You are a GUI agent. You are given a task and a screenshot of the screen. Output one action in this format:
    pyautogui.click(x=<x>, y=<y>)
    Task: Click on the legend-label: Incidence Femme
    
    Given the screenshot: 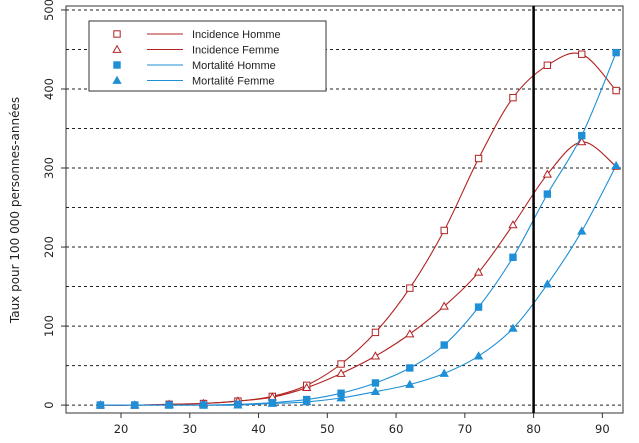 What is the action you would take?
    pyautogui.click(x=235, y=51)
    